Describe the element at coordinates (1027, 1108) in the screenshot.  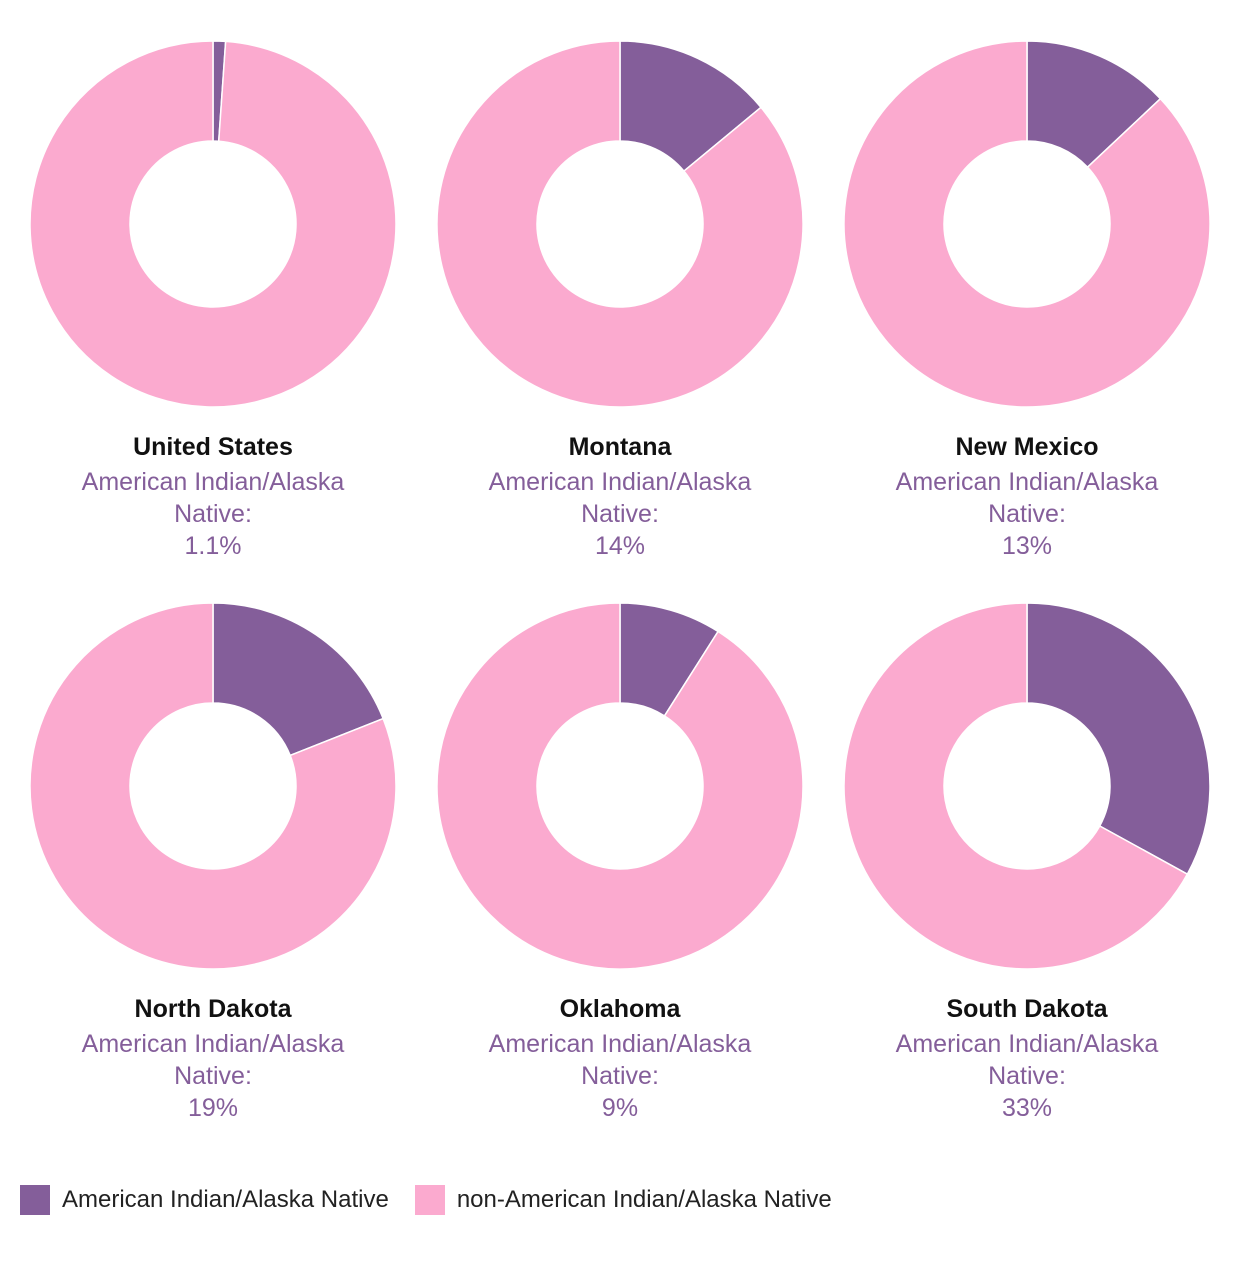
I see `value-label: 33%` at that location.